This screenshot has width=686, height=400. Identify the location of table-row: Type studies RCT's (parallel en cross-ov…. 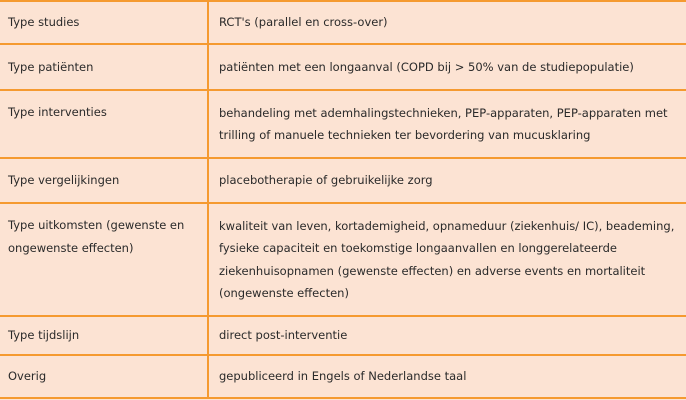
(343, 22).